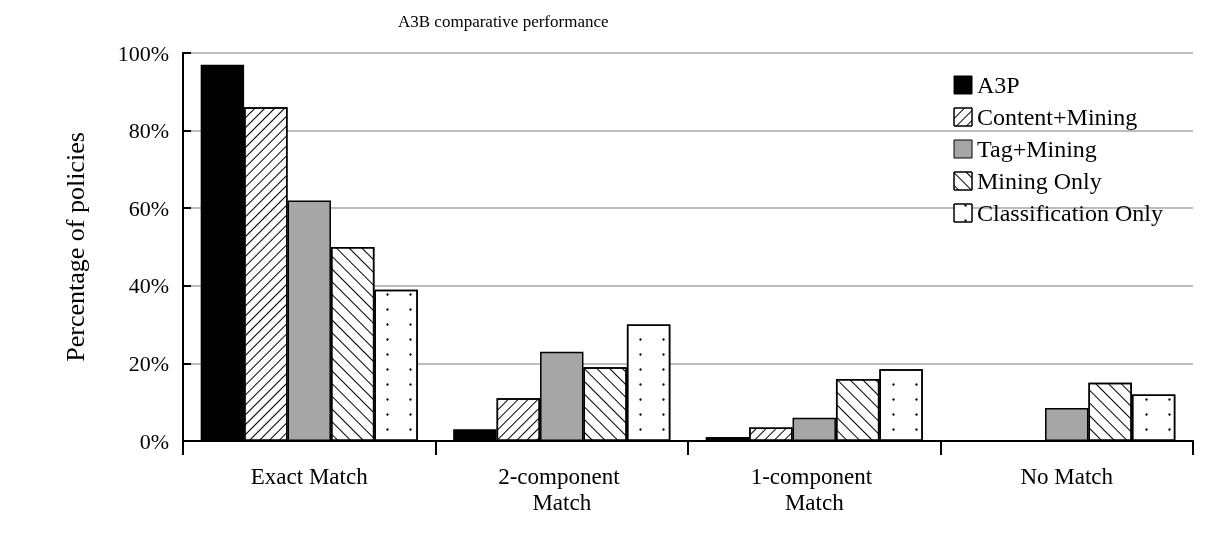 The height and width of the screenshot is (555, 1218). I want to click on x-tick-label: 2-component Match, so click(562, 489).